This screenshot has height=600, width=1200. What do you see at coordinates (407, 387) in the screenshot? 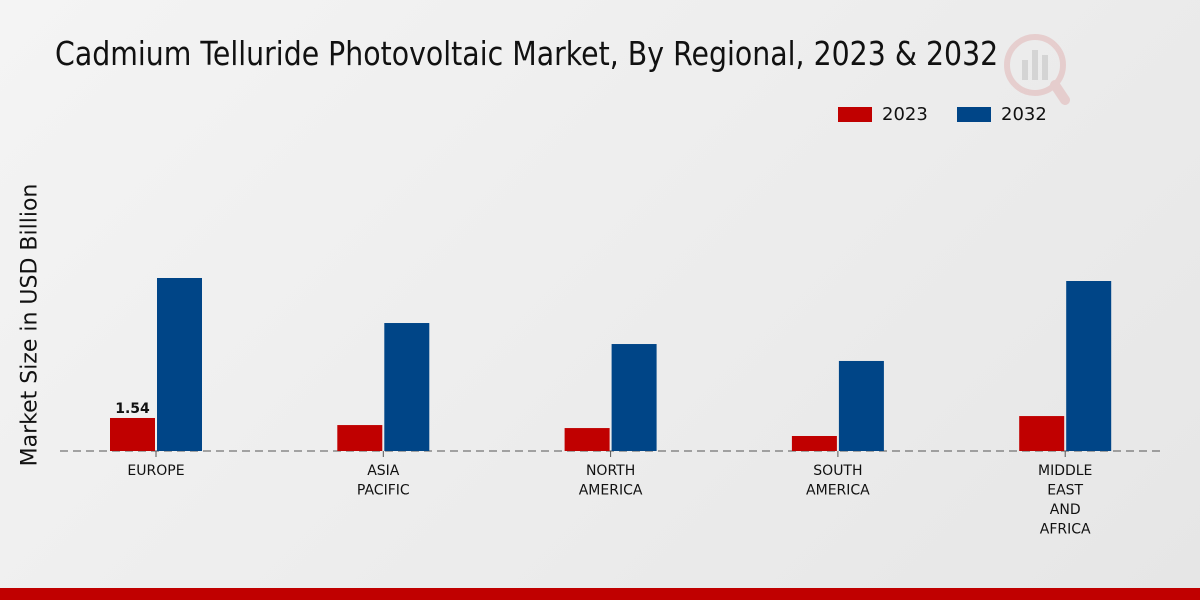
I see `bar-2032-asia-pacific` at bounding box center [407, 387].